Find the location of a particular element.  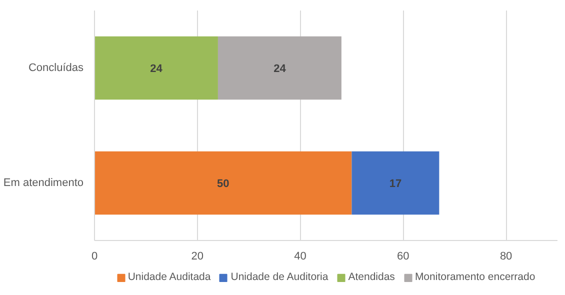

data-label: 17 is located at coordinates (395, 184).